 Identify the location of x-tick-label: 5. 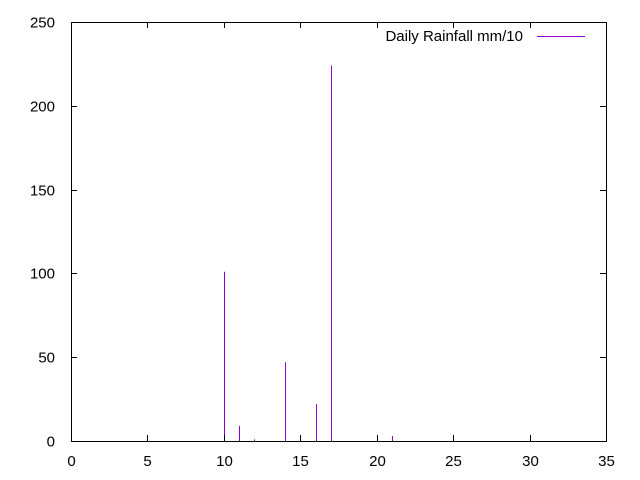
(147, 461).